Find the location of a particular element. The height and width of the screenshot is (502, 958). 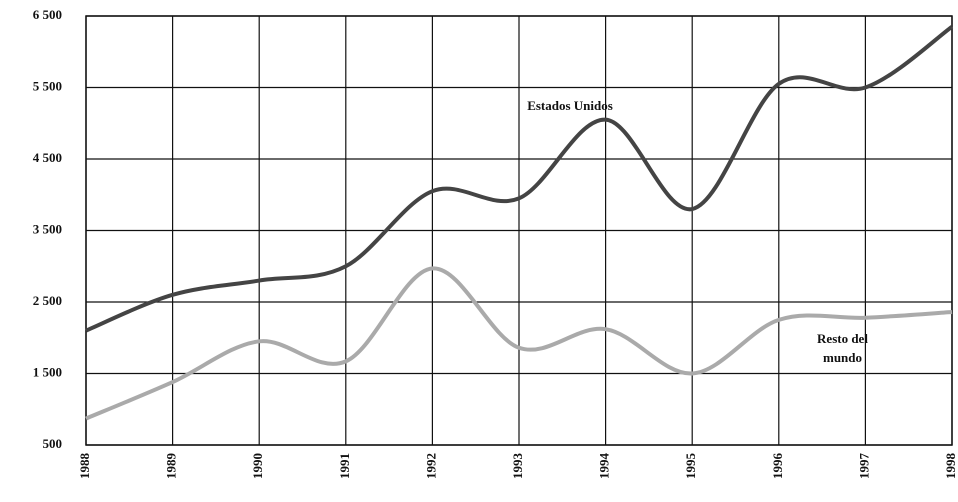

series-label: Estados Unidos is located at coordinates (570, 105).